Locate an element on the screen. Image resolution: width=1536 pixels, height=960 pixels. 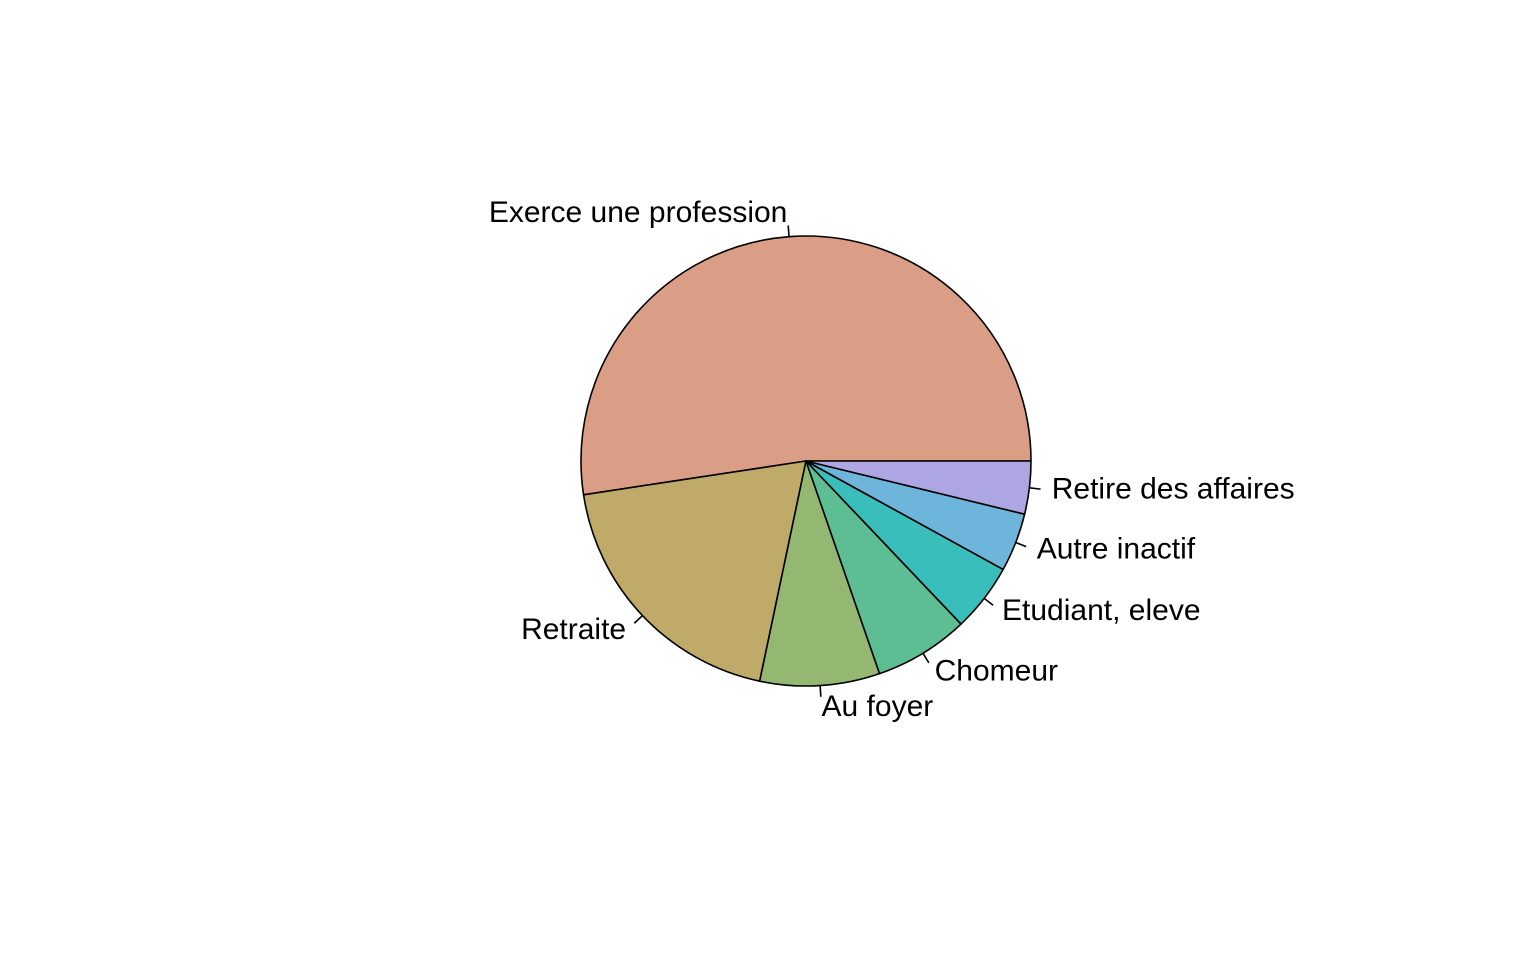
pie-slice-label: Autre inactif is located at coordinates (1116, 549).